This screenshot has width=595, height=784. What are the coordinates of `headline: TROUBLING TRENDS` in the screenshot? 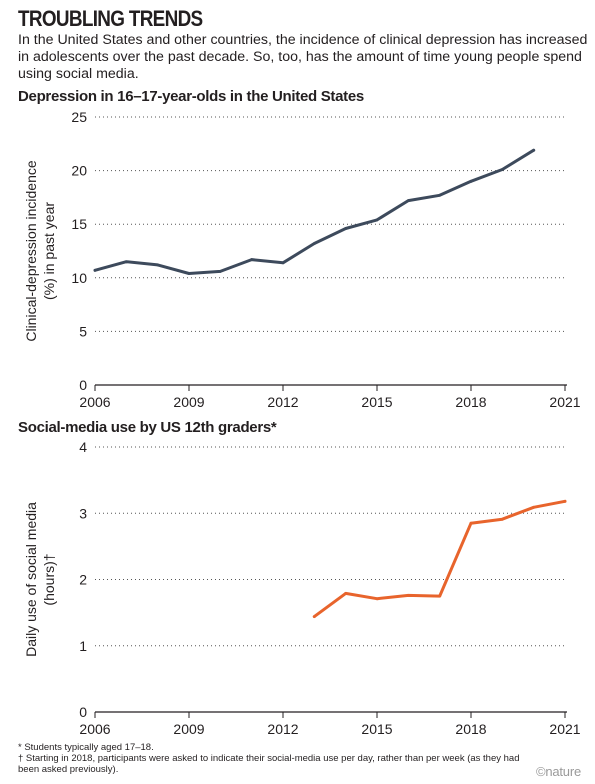 It's located at (110, 18).